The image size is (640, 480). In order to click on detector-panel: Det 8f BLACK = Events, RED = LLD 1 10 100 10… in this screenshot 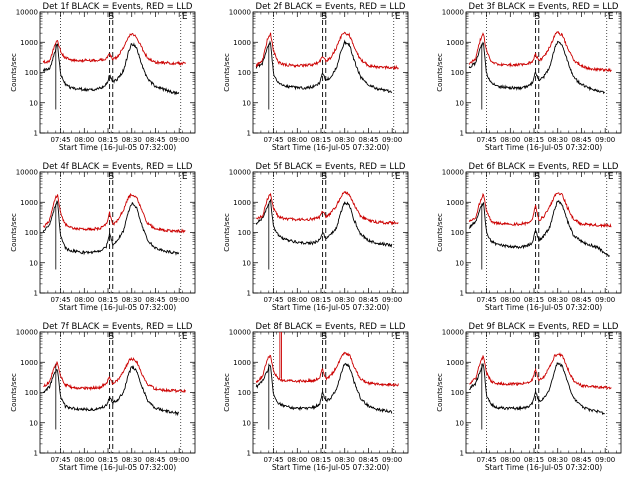, I will do `click(319, 400)`.